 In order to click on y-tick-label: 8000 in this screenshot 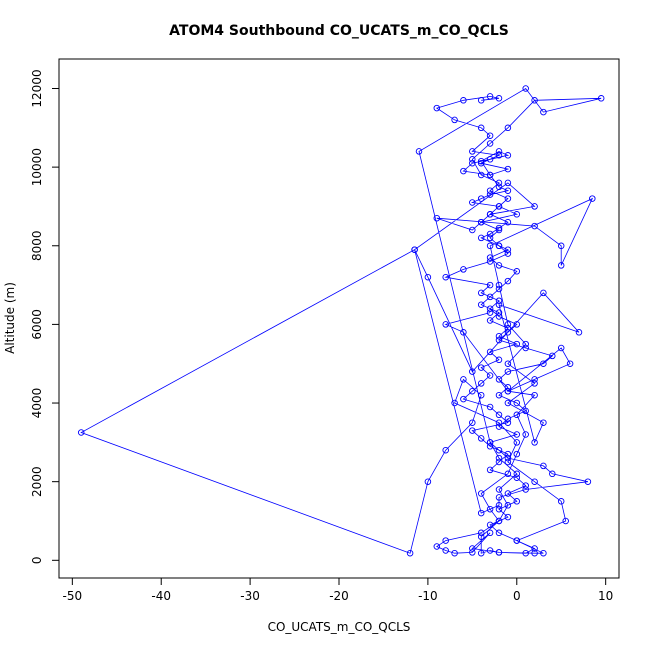, I will do `click(37, 245)`.